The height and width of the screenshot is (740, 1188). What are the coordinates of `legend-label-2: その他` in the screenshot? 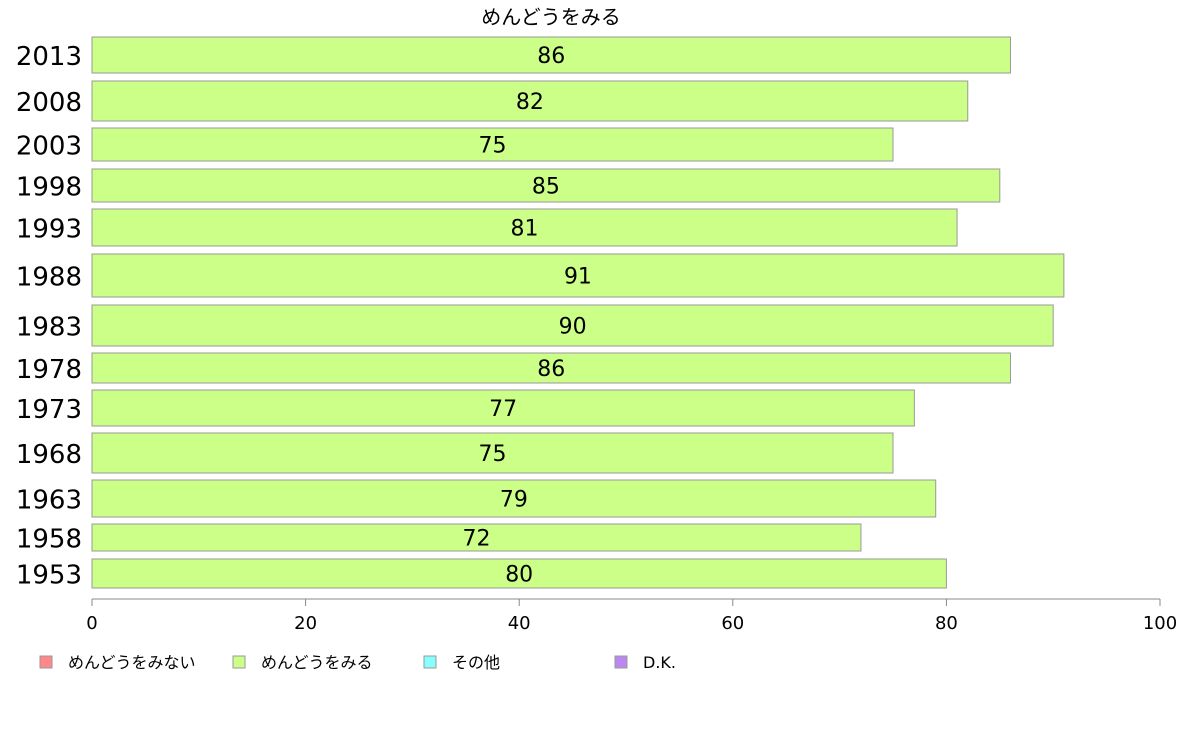 It's located at (476, 662).